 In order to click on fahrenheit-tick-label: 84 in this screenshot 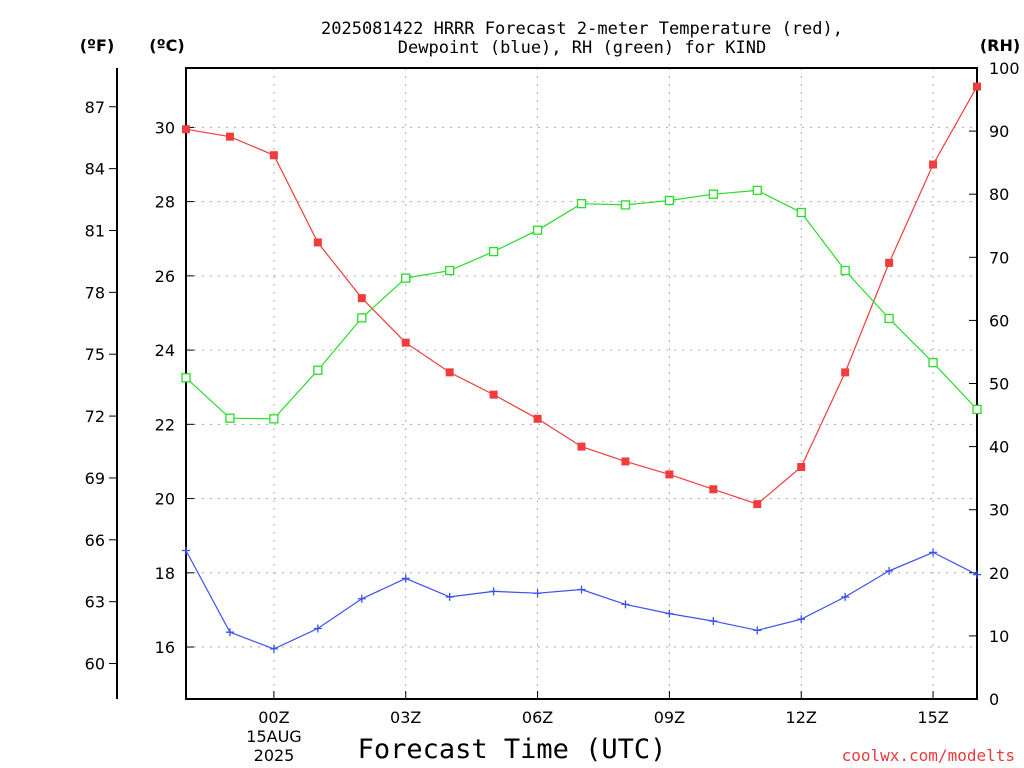, I will do `click(95, 169)`.